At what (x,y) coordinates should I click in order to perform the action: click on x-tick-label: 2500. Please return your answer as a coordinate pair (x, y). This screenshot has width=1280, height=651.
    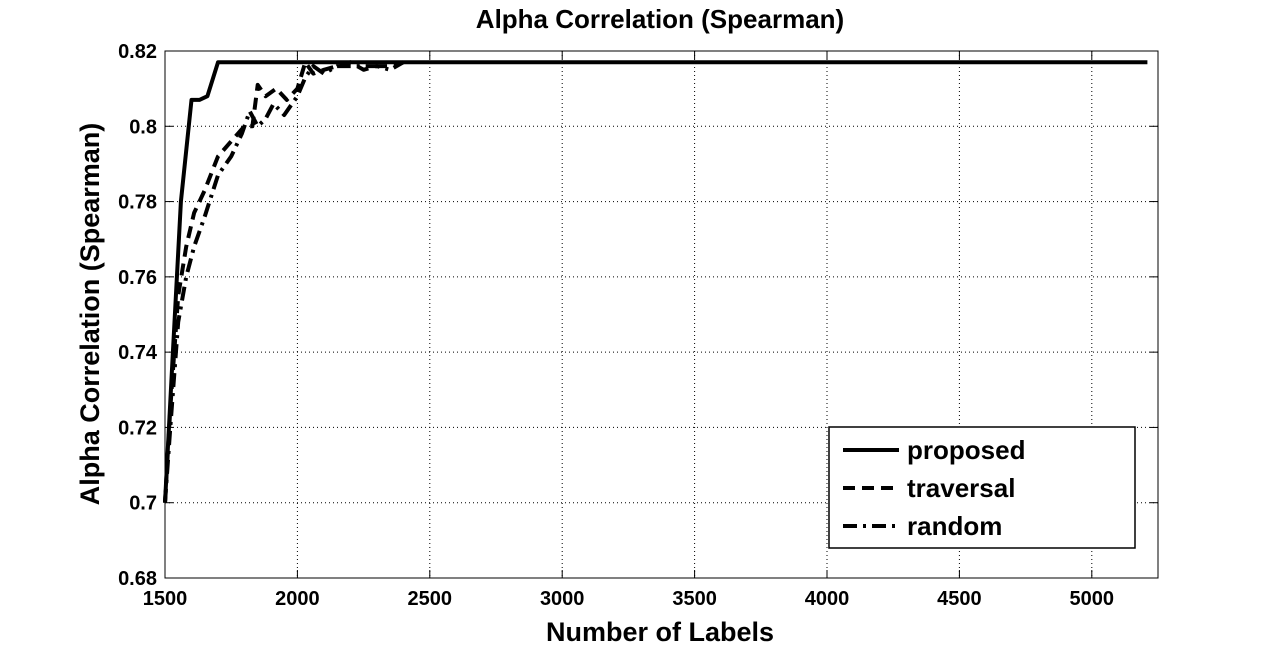
    Looking at the image, I should click on (430, 599).